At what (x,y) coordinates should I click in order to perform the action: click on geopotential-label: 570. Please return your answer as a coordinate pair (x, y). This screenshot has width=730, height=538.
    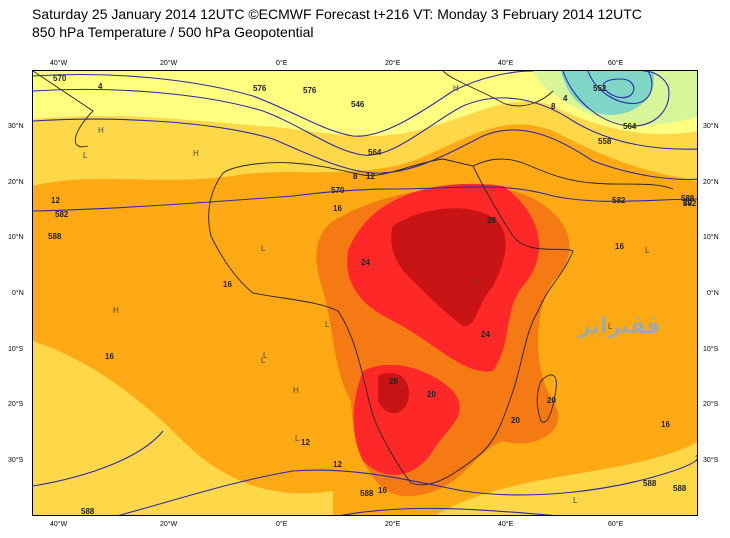
    Looking at the image, I should click on (60, 78).